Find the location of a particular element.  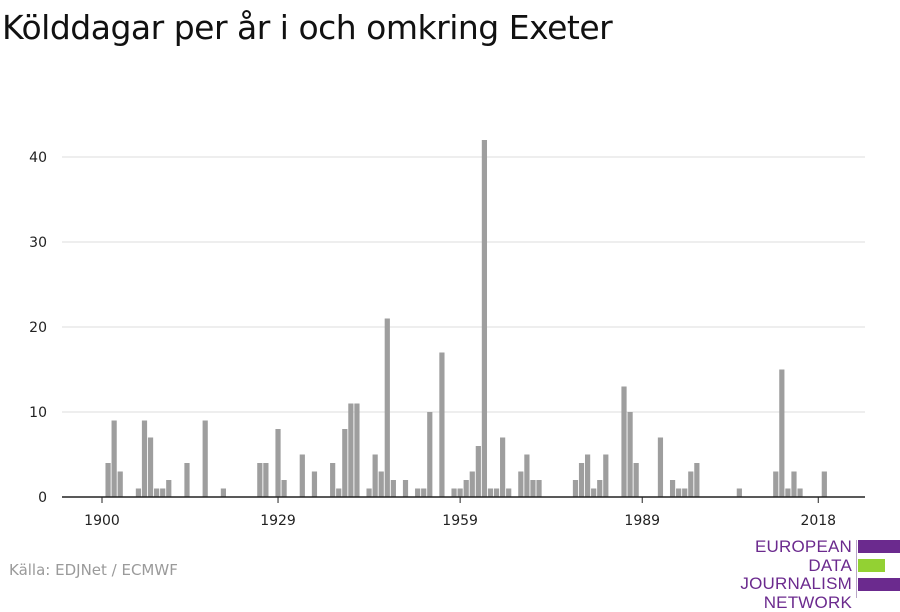

y-tick-label: 40 is located at coordinates (38, 158).